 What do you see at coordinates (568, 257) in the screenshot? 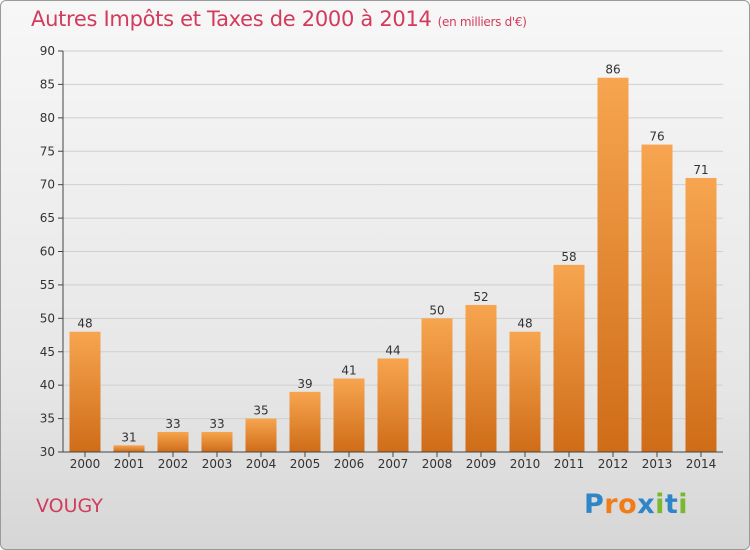
I see `data-label-2011: 58` at bounding box center [568, 257].